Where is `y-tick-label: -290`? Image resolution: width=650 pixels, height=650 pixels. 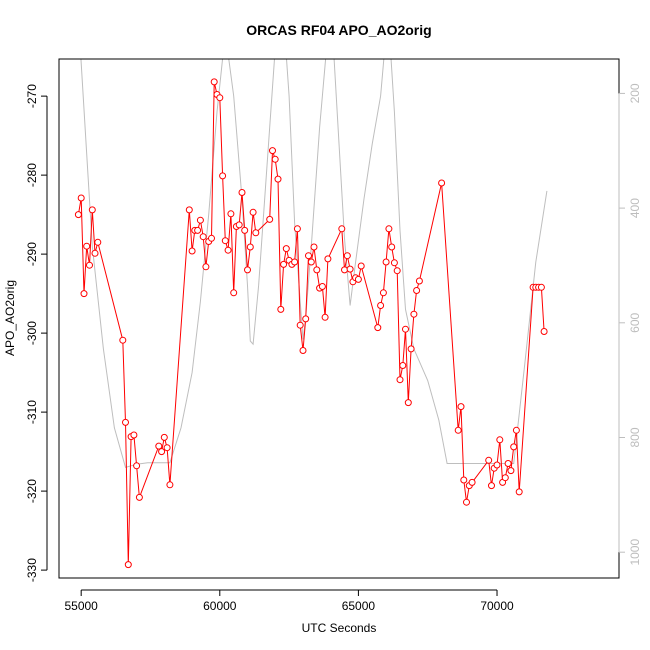 y-tick-label: -290 is located at coordinates (32, 254).